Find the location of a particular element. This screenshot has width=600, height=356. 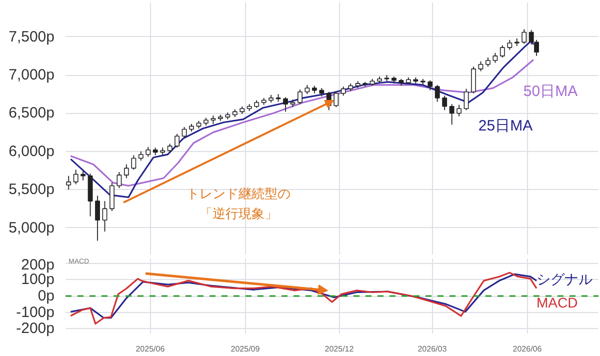

y-tick-label: 7,000p is located at coordinates (31, 75).